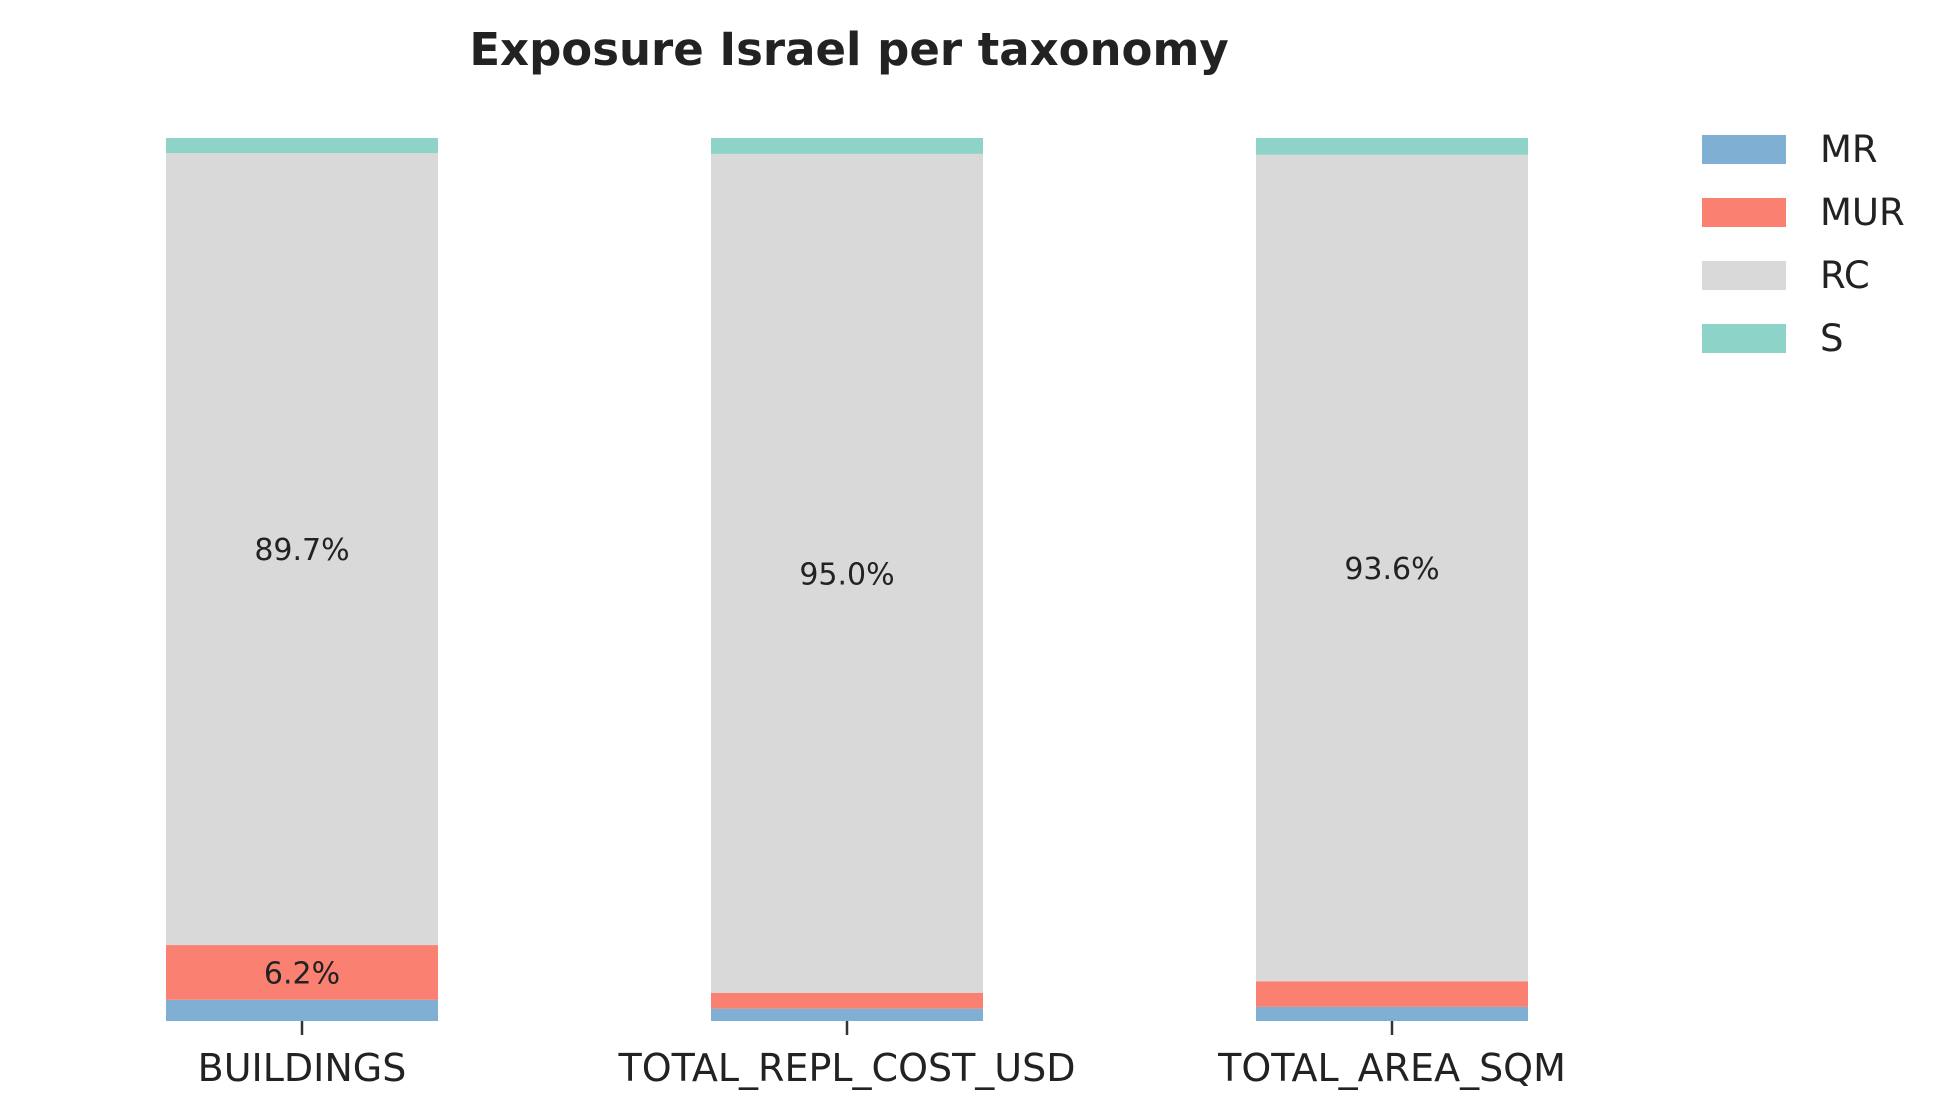  I want to click on legend-swatch-s, so click(1744, 338).